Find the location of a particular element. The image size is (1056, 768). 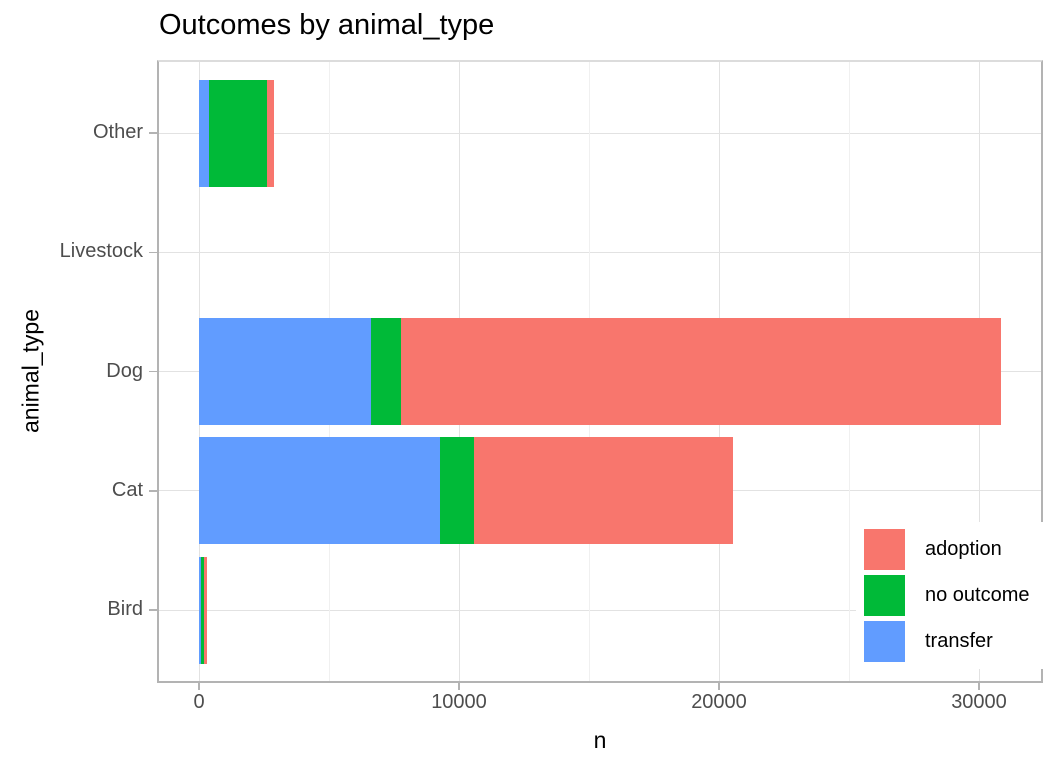

legend: adoption no outcome transfer is located at coordinates (956, 595).